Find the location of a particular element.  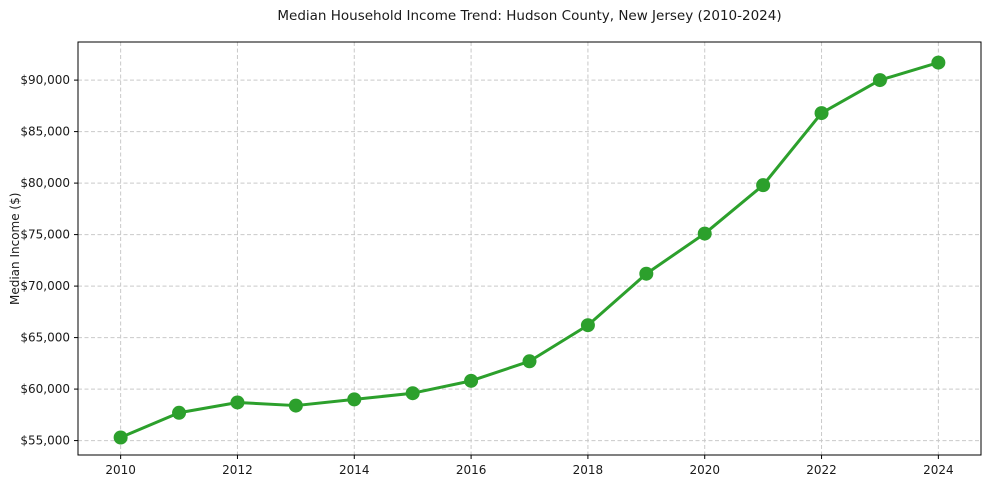

x-tick-label: 2012 is located at coordinates (237, 470).